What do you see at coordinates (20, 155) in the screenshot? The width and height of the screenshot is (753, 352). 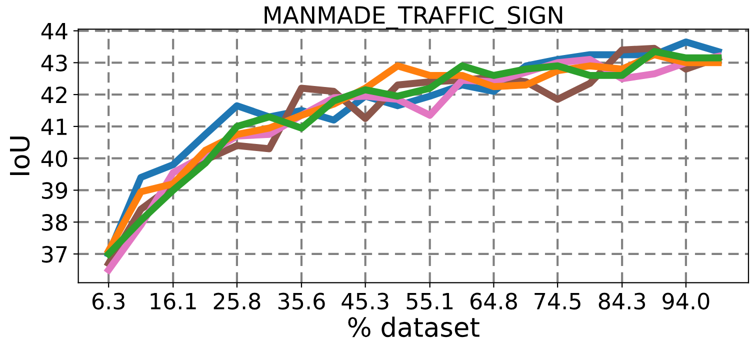 I see `y-axis-title: IoU` at bounding box center [20, 155].